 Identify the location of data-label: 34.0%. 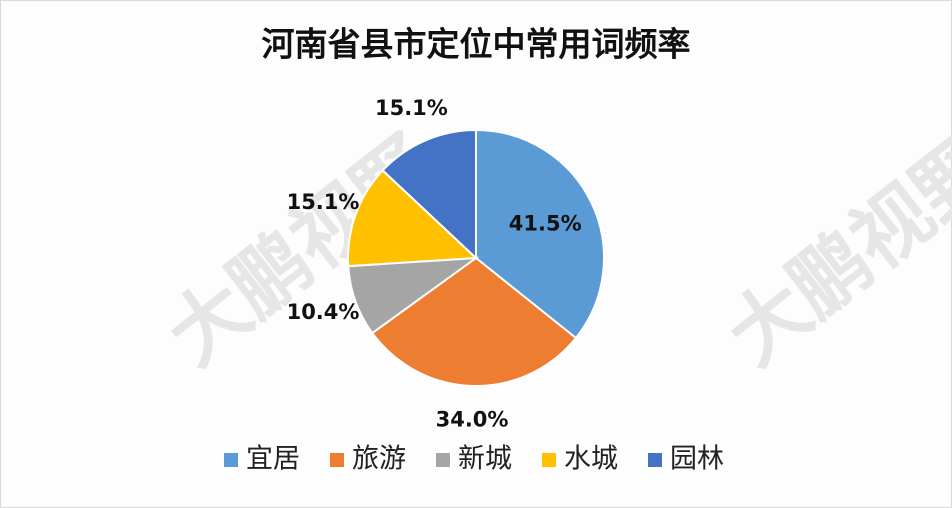
(472, 420).